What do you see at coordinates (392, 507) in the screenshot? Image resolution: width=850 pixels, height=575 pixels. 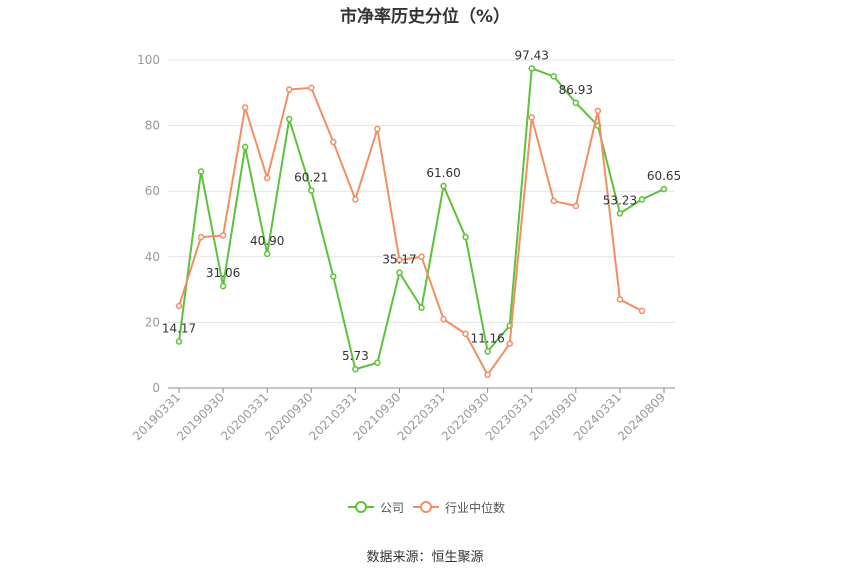 I see `legend-label: 公司` at bounding box center [392, 507].